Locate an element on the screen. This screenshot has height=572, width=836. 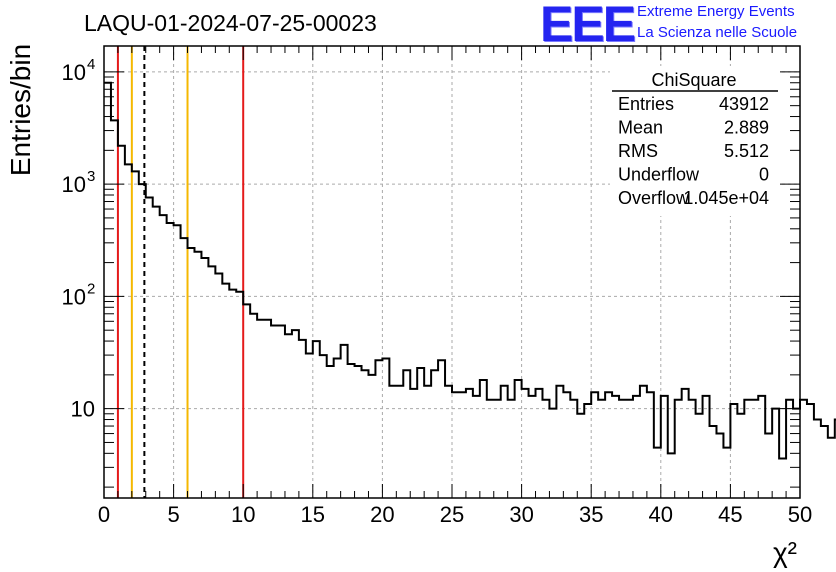
stats-value: 0 is located at coordinates (764, 175).